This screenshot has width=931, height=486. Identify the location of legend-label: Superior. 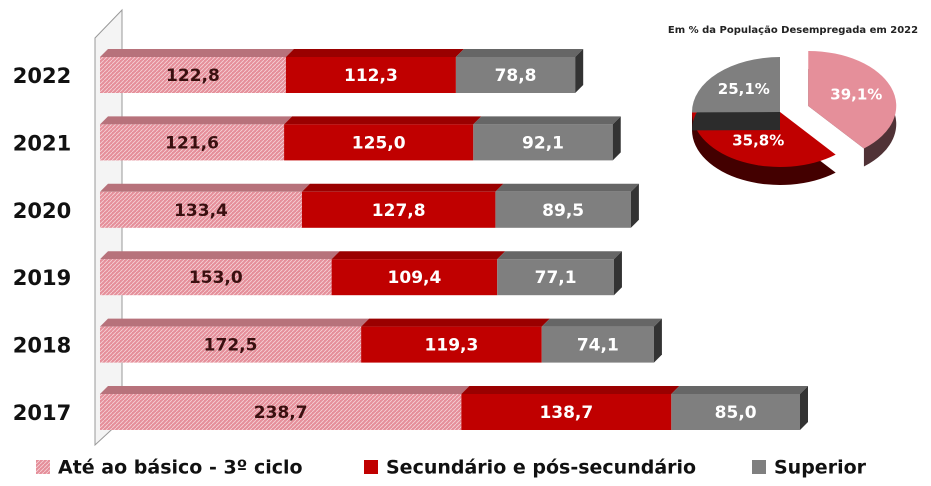
(820, 468).